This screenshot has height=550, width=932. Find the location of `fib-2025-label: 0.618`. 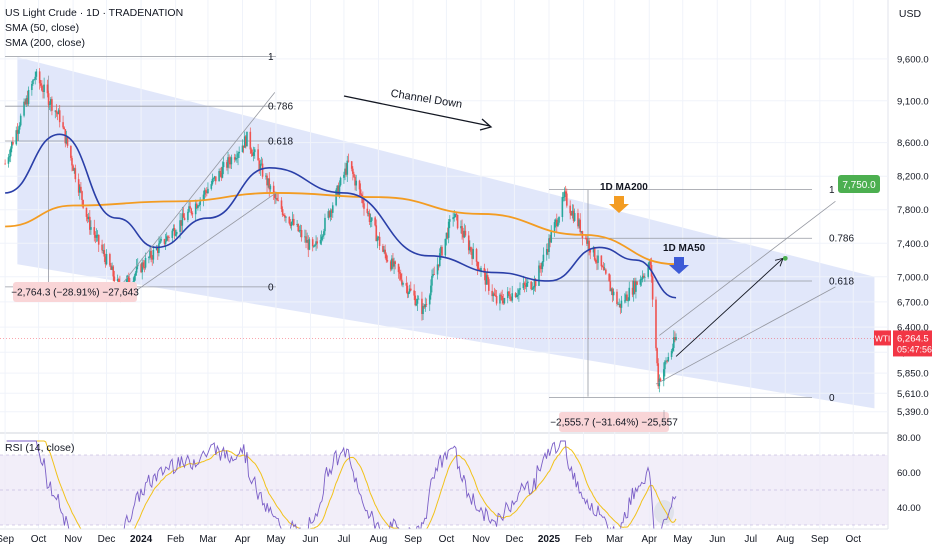

fib-2025-label: 0.618 is located at coordinates (841, 281).